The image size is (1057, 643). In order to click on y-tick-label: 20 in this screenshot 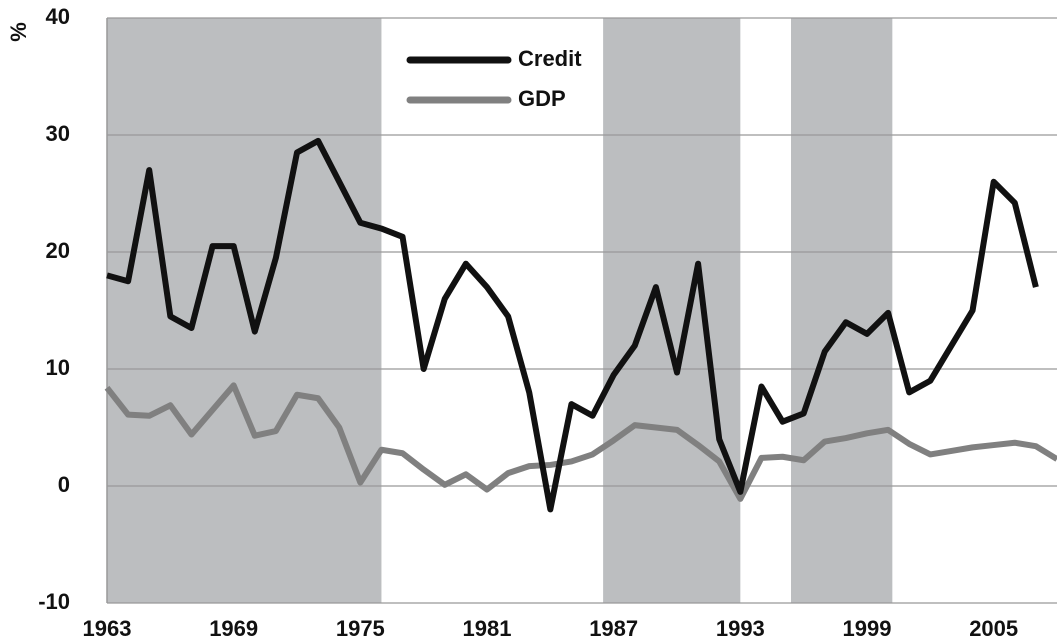, I will do `click(58, 250)`.